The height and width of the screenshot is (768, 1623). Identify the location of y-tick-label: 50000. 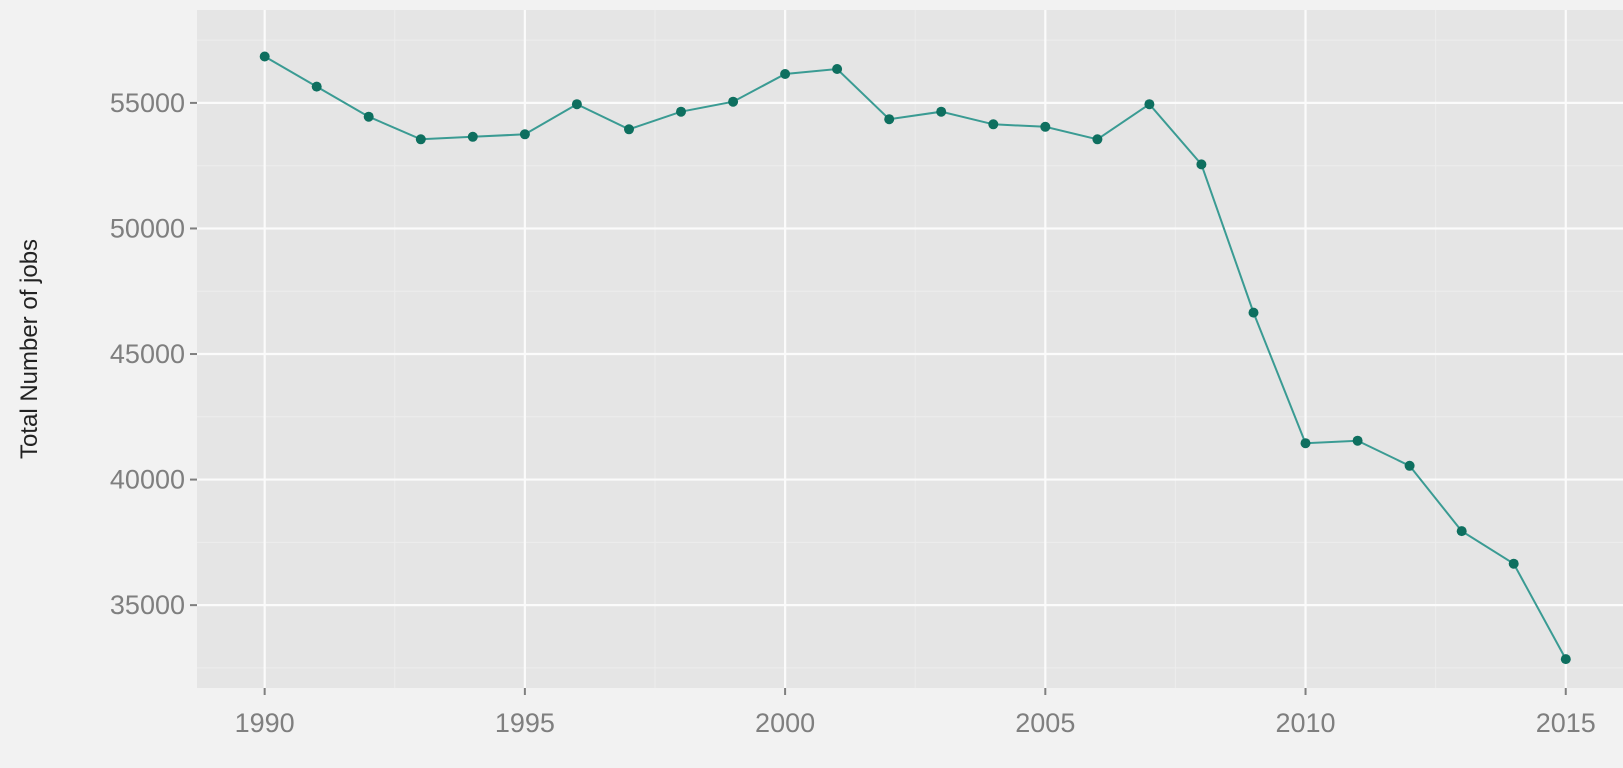
(147, 228).